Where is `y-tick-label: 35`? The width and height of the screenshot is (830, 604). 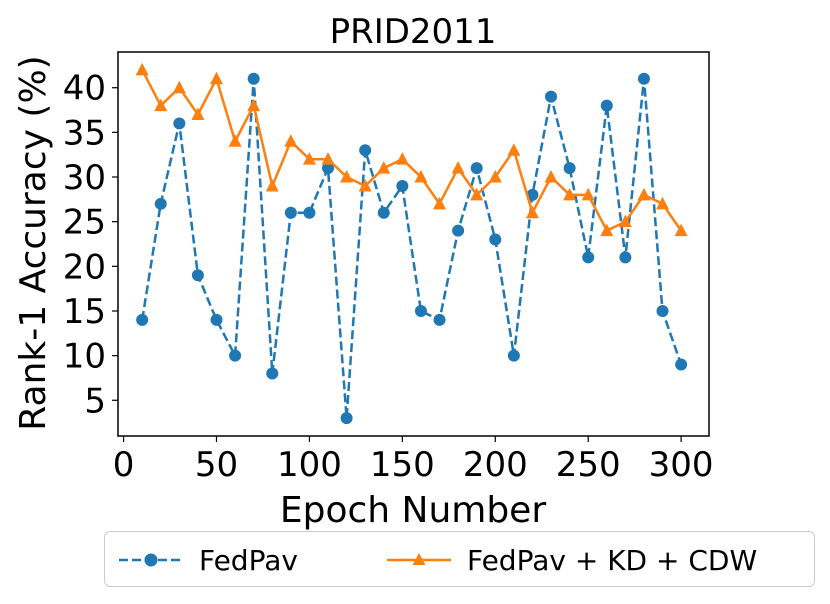
y-tick-label: 35 is located at coordinates (84, 133).